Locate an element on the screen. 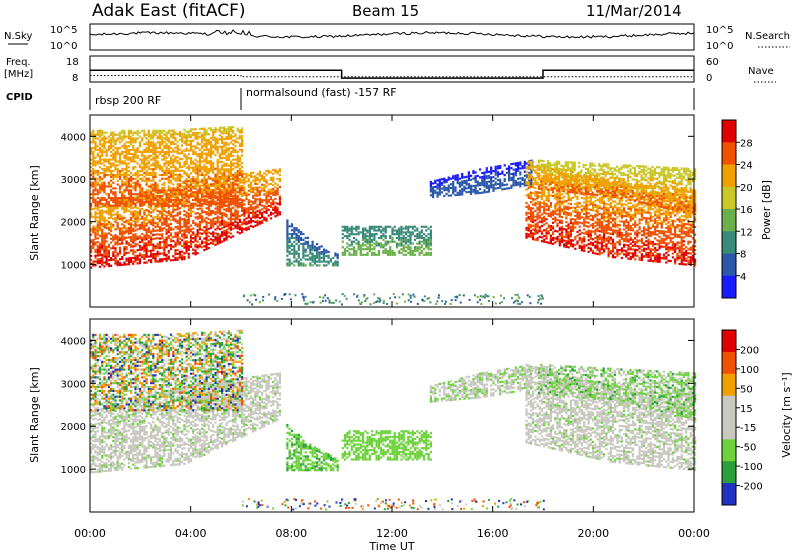 The image size is (800, 554). colorbar-tick-label: 200 is located at coordinates (749, 350).